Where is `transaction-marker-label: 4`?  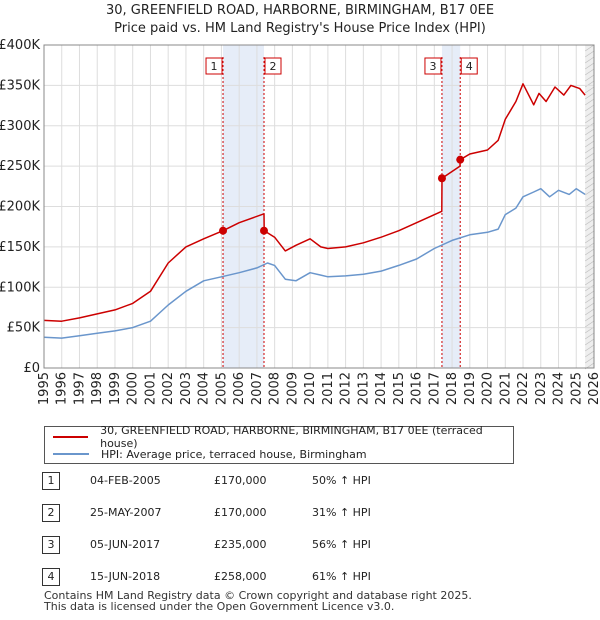 transaction-marker-label: 4 is located at coordinates (469, 66).